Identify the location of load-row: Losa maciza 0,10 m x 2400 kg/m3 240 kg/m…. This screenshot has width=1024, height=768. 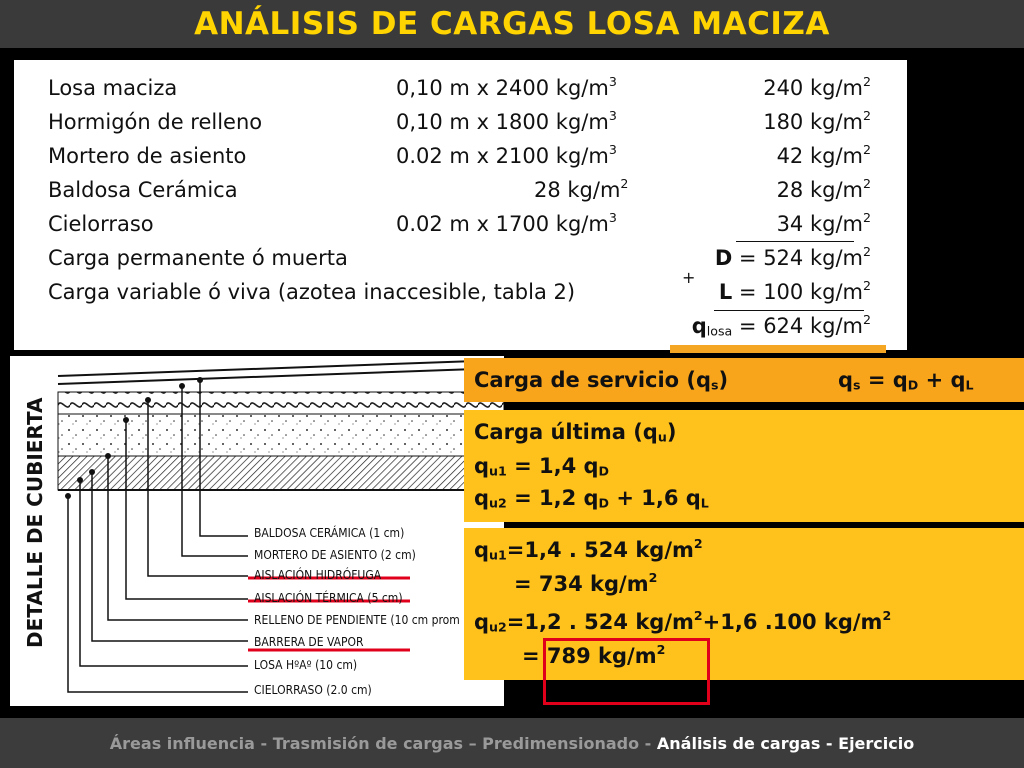
(460, 91).